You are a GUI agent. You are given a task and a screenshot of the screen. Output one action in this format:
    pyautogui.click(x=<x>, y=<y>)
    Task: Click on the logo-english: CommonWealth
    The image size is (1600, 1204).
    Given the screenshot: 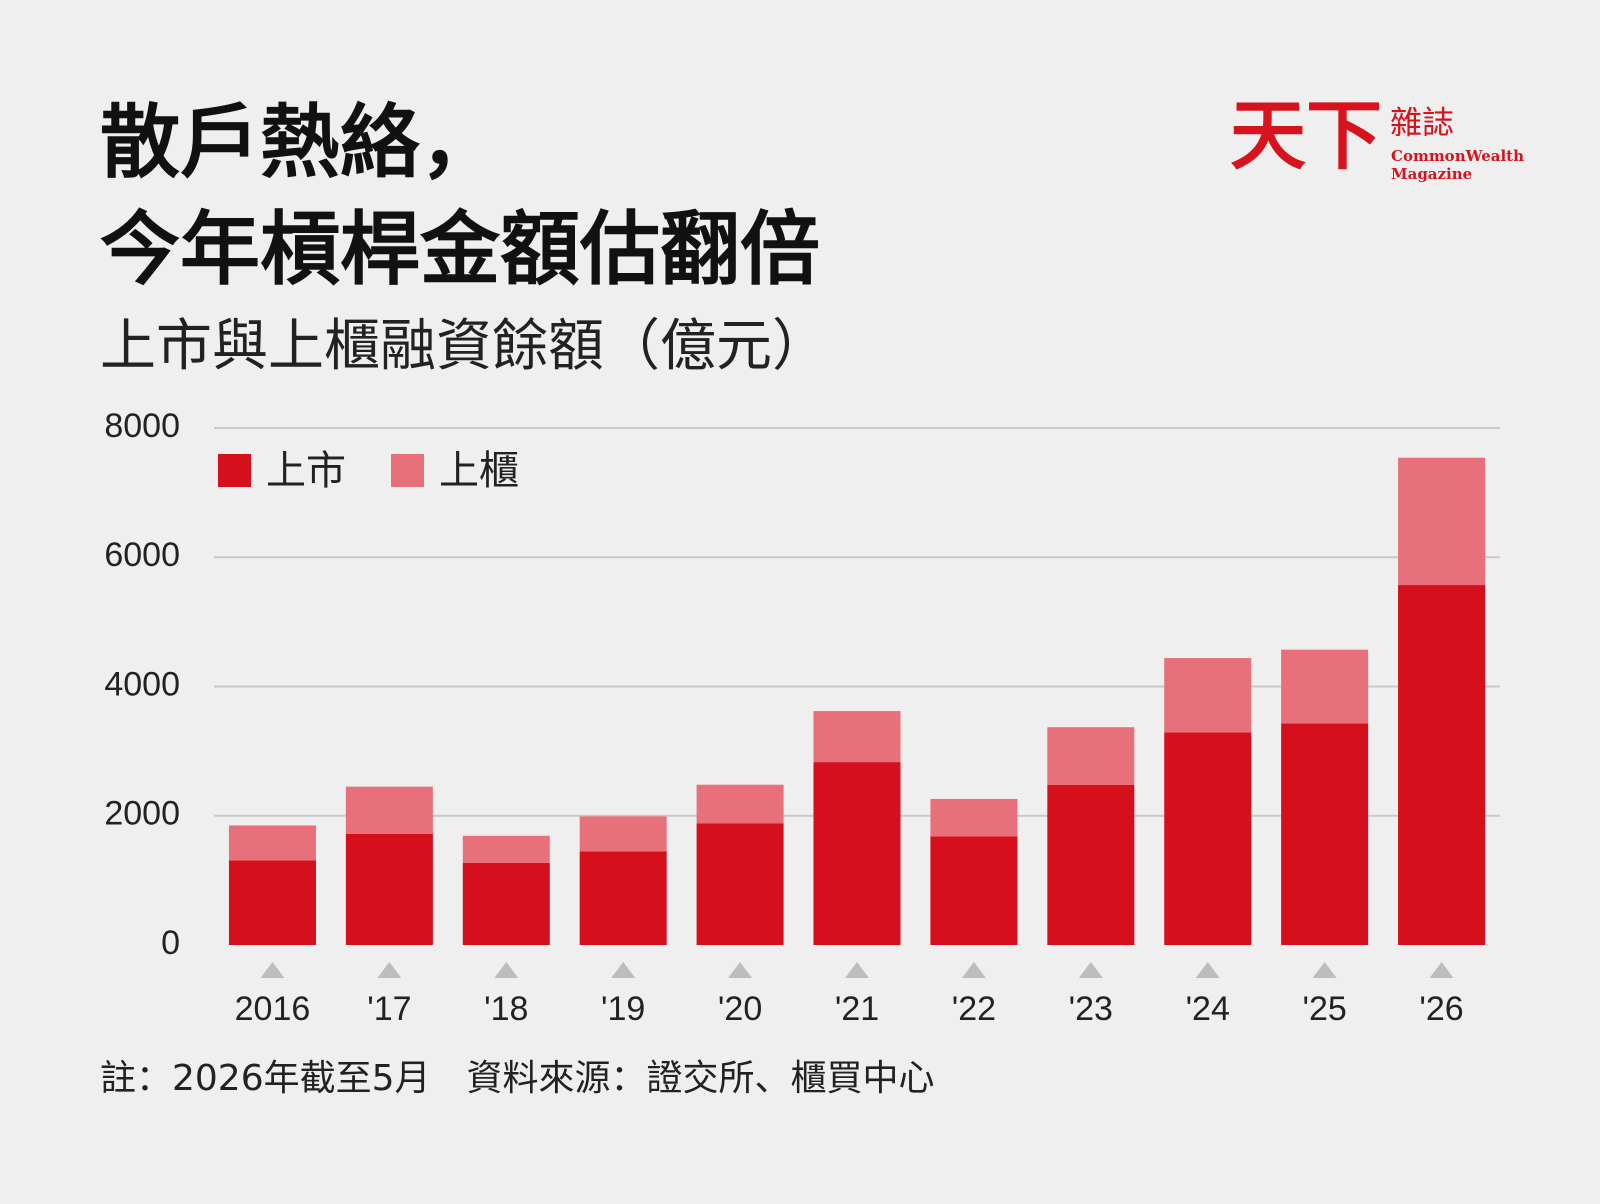 What is the action you would take?
    pyautogui.click(x=1457, y=156)
    